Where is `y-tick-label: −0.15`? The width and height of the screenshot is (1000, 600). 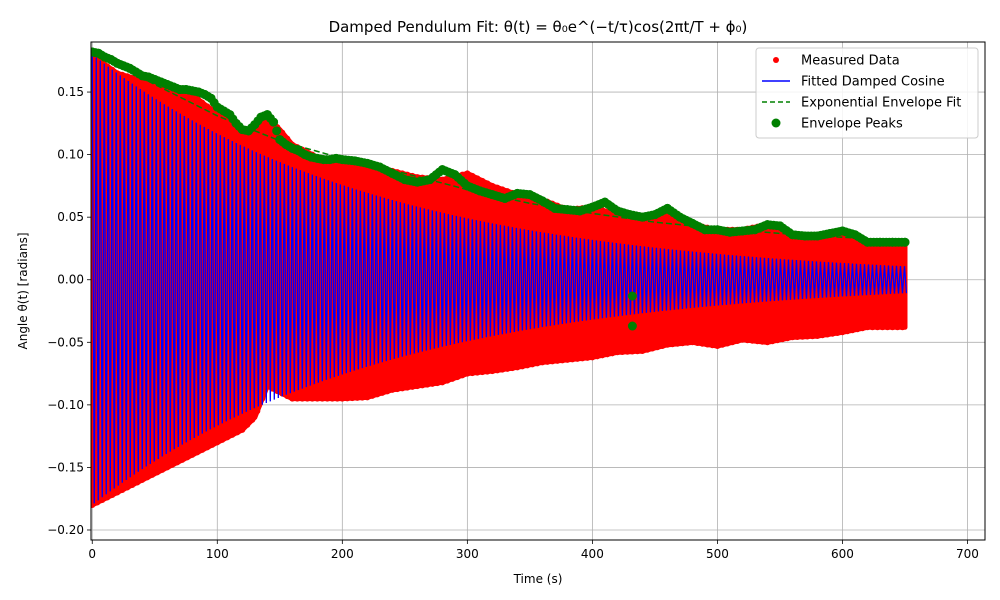 y-tick-label: −0.15 is located at coordinates (65, 467).